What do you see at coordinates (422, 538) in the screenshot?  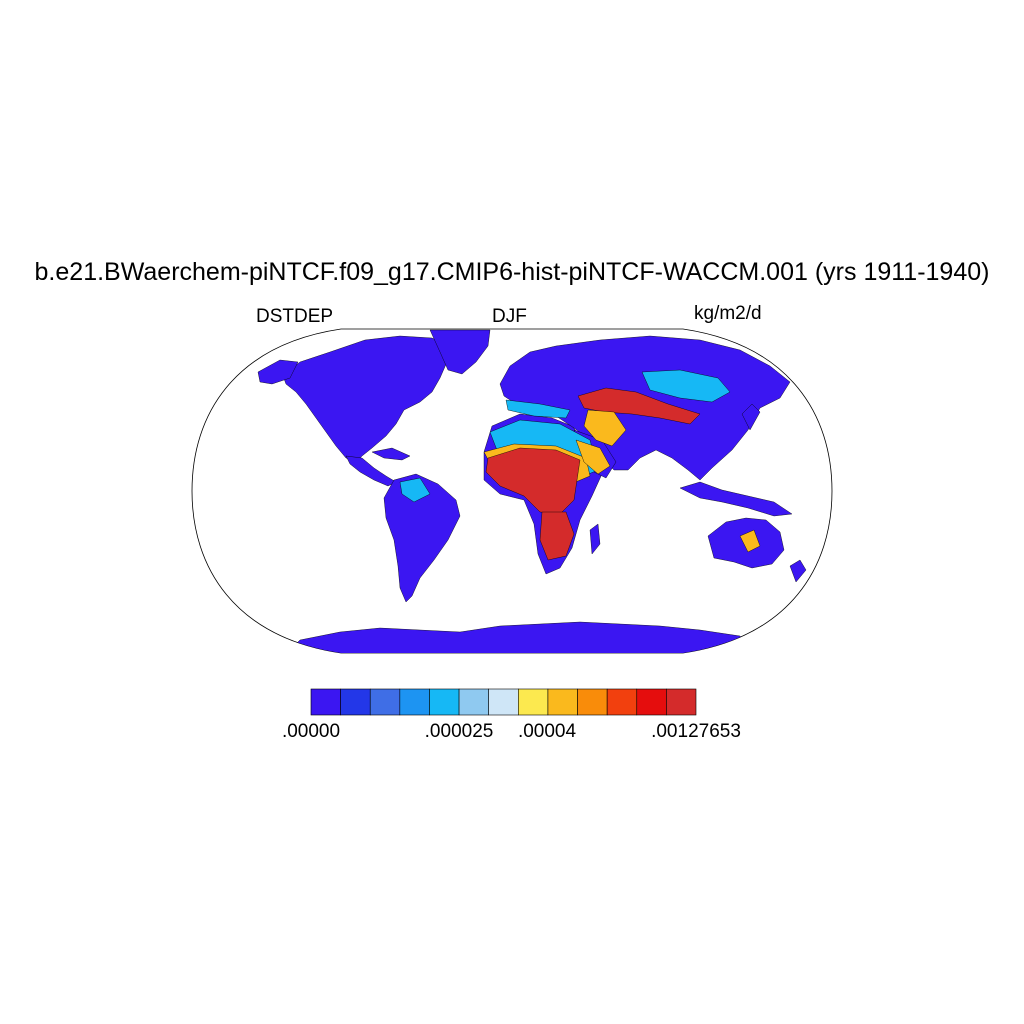 I see `south-america-landmass` at bounding box center [422, 538].